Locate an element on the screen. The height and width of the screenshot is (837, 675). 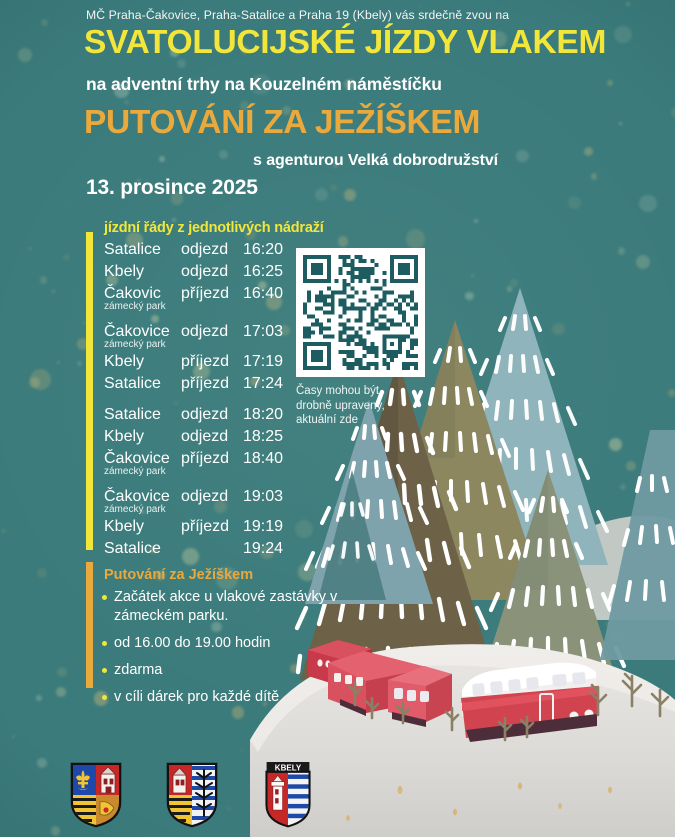
qr-code-icon is located at coordinates (360, 312).